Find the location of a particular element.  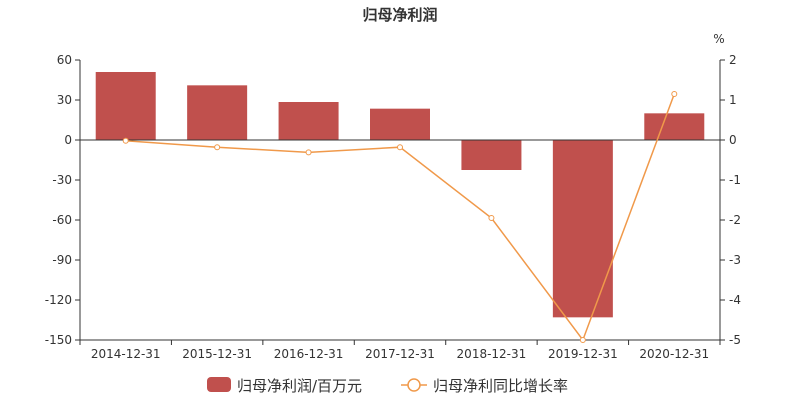

right-tick-label: 2 is located at coordinates (733, 60).